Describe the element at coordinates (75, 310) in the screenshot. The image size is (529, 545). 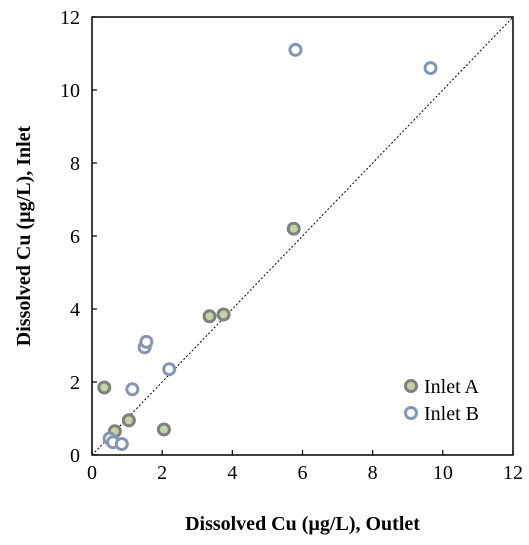
I see `y-tick-label: 4` at that location.